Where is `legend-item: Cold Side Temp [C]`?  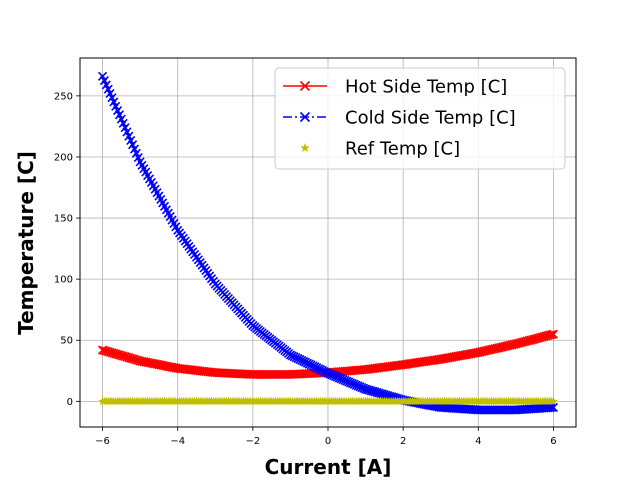 legend-item: Cold Side Temp [C] is located at coordinates (399, 118).